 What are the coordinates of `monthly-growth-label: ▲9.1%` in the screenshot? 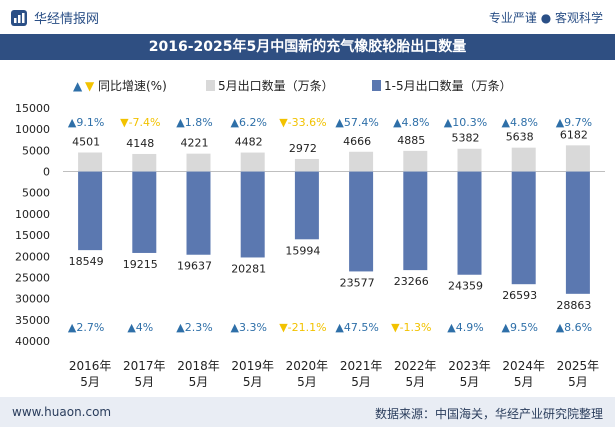 It's located at (86, 122).